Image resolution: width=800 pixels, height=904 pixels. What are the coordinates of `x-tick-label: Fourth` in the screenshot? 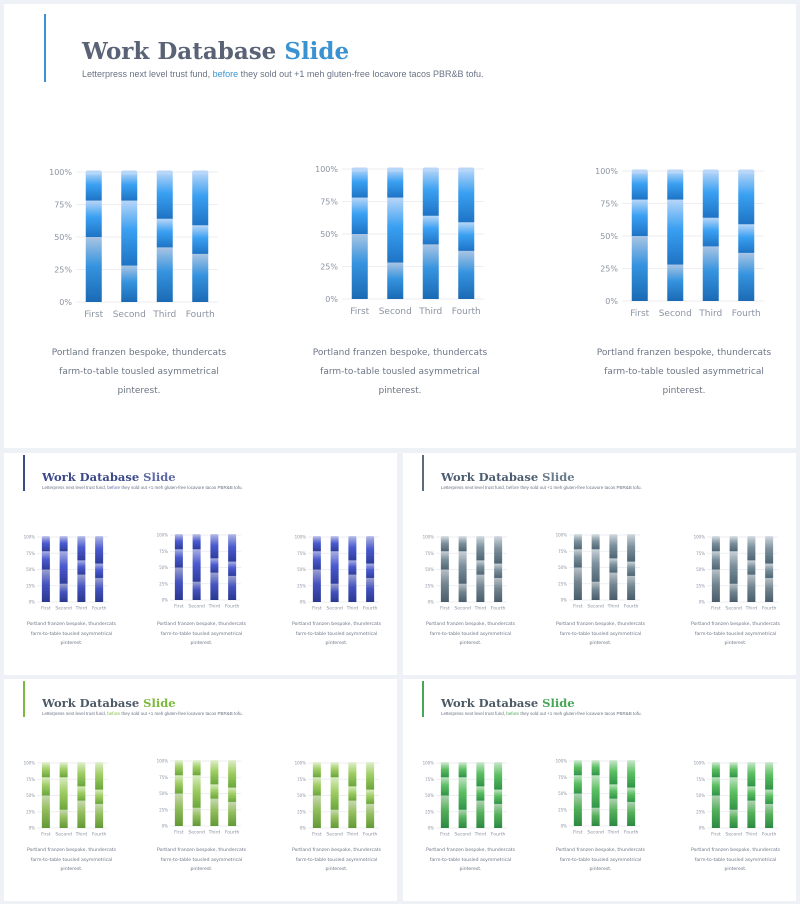 It's located at (769, 835).